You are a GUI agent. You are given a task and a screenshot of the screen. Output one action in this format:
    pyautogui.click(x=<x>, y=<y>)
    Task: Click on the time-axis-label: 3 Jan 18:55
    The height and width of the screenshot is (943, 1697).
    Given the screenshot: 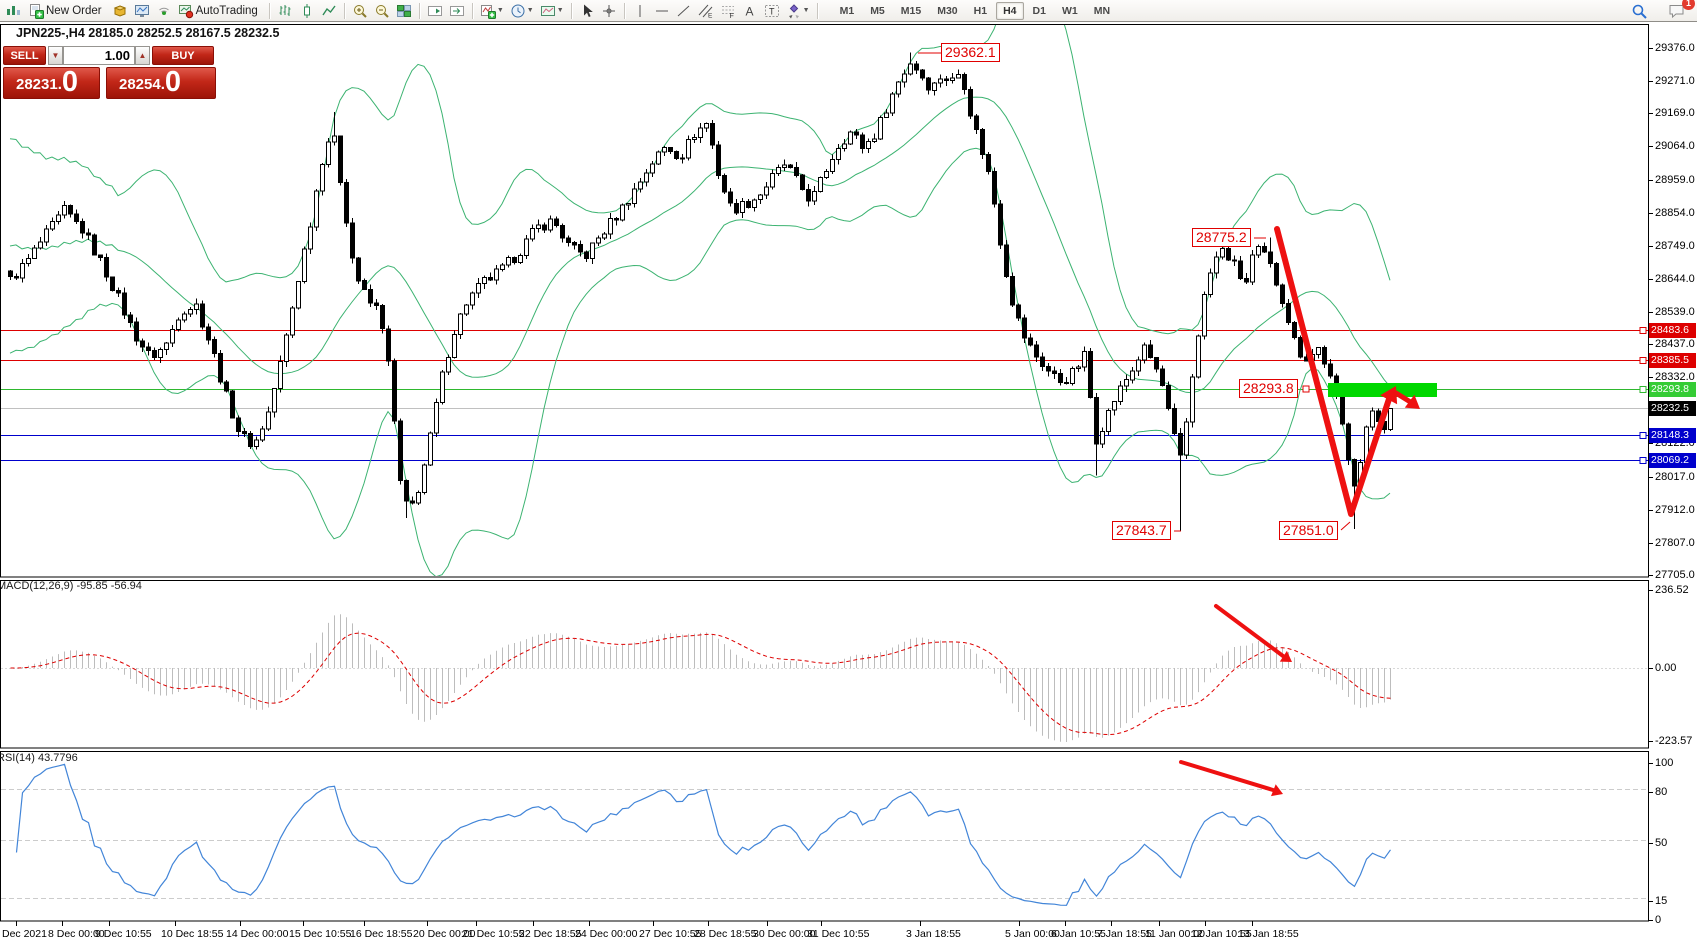 What is the action you would take?
    pyautogui.click(x=933, y=934)
    